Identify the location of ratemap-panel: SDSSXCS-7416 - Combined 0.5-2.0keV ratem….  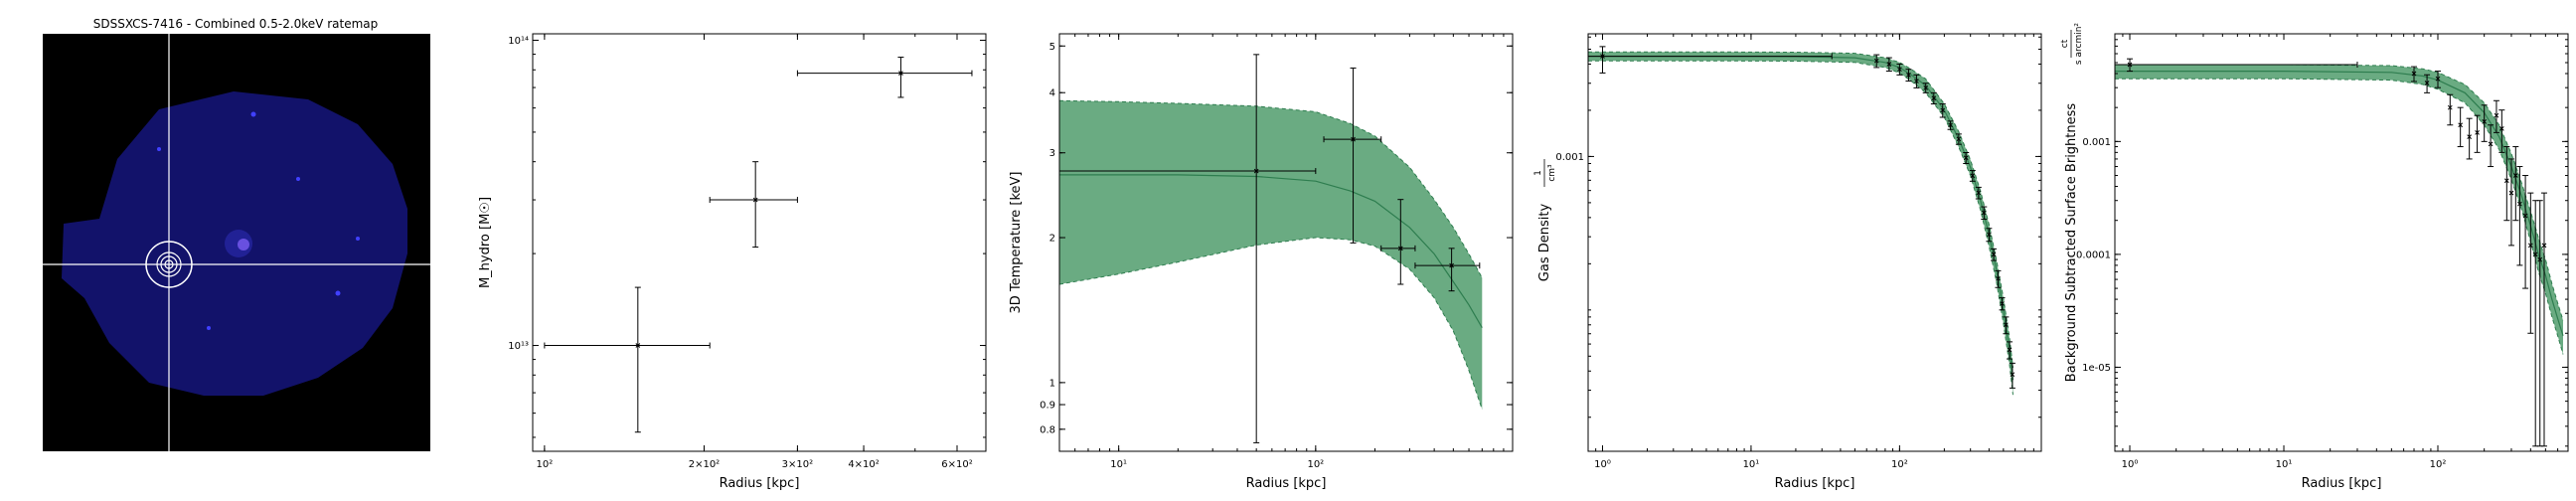
(236, 234).